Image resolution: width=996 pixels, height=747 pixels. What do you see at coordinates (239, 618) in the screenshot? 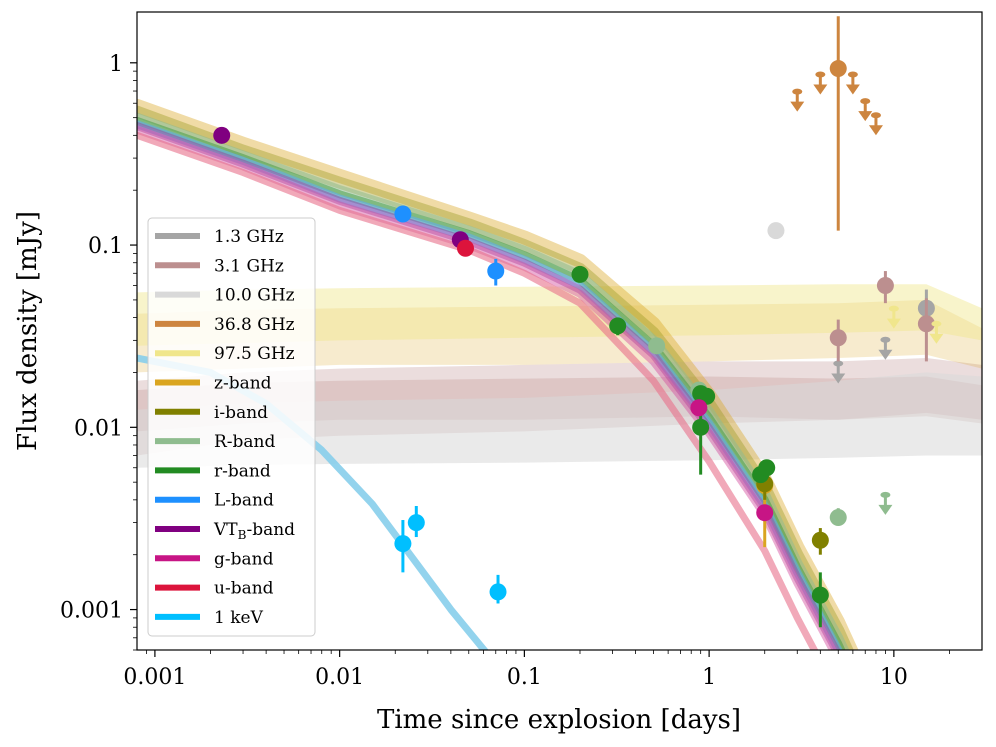
I see `legend-label-13: 1 keV` at bounding box center [239, 618].